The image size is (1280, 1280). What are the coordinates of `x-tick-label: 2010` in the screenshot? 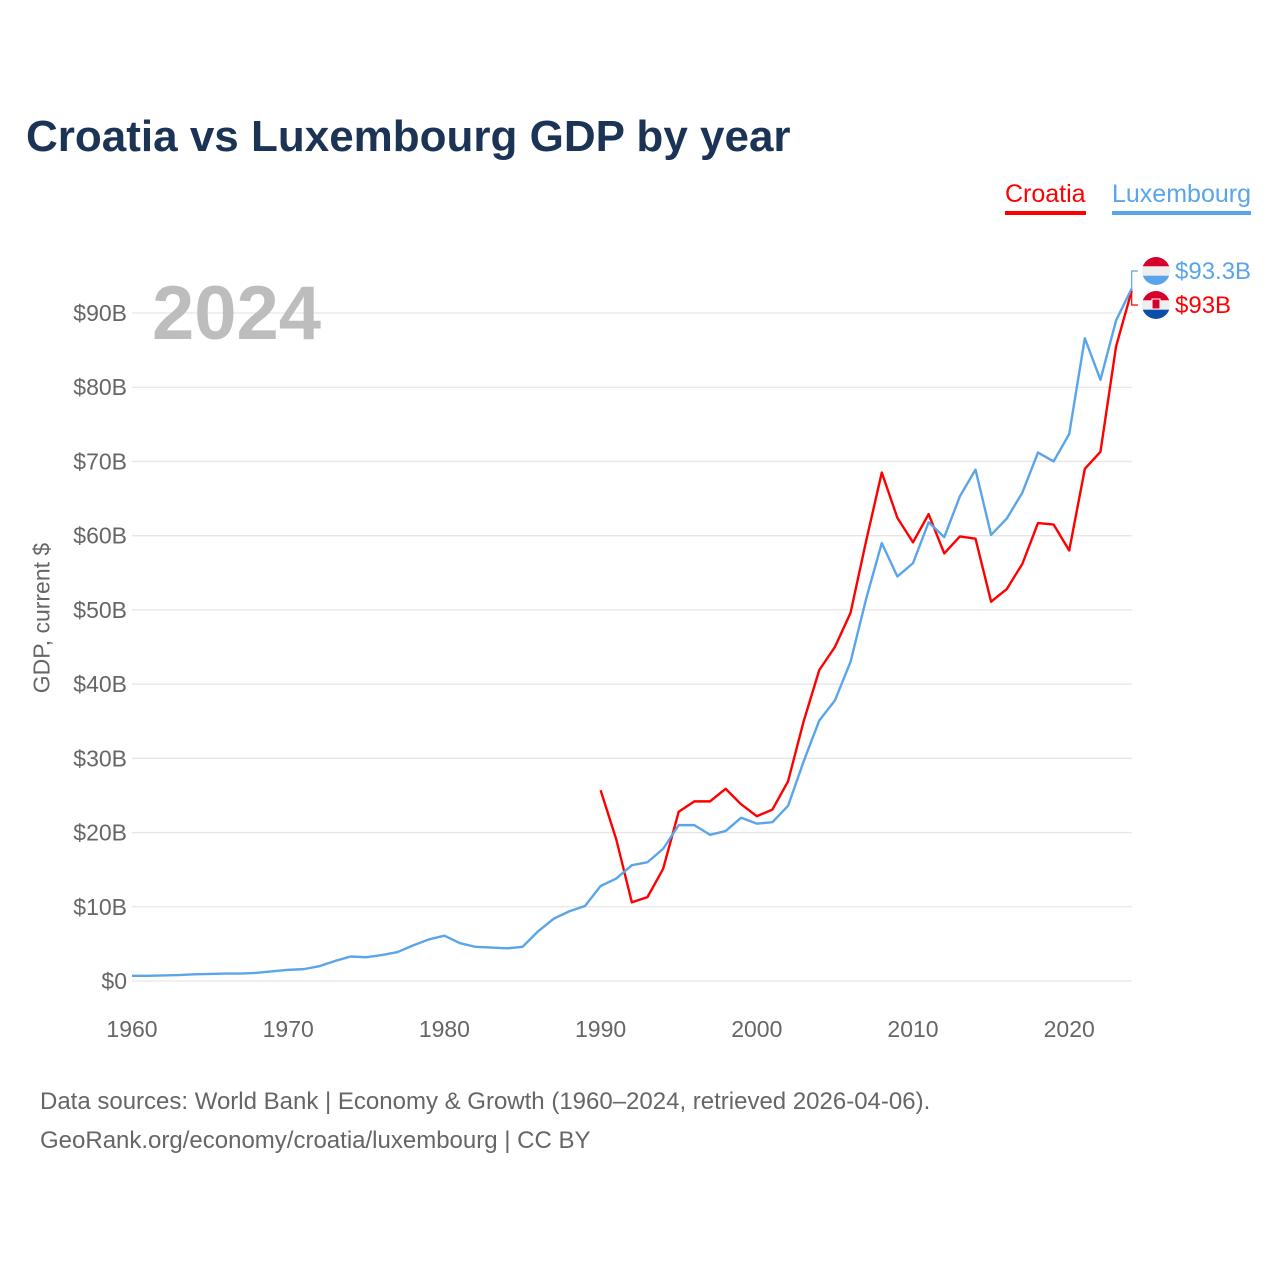 It's located at (912, 1029).